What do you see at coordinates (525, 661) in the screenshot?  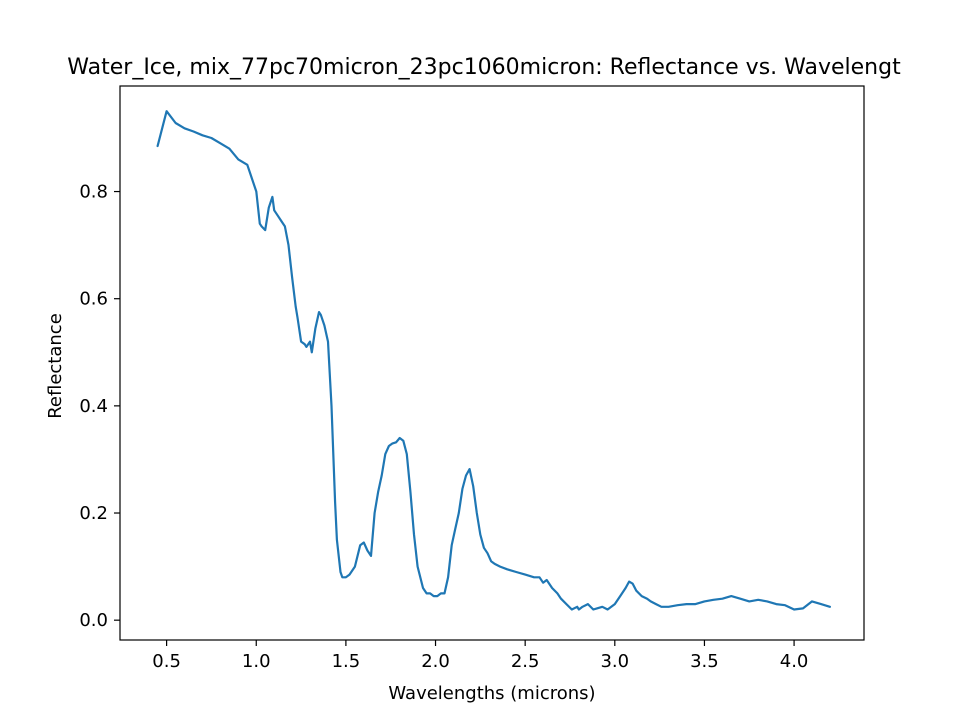 I see `x-tick-label: 2.5` at bounding box center [525, 661].